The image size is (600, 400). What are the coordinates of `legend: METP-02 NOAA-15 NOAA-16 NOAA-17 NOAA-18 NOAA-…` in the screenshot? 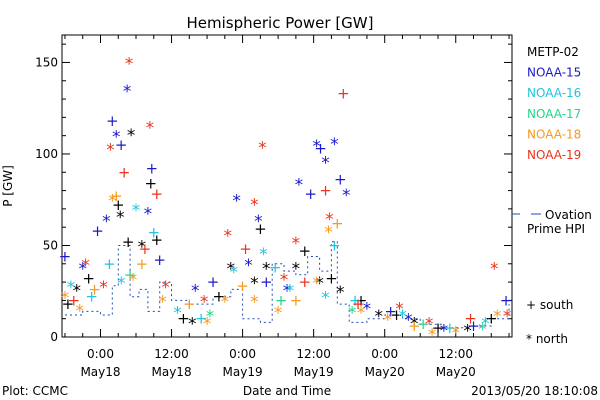 It's located at (546, 130).